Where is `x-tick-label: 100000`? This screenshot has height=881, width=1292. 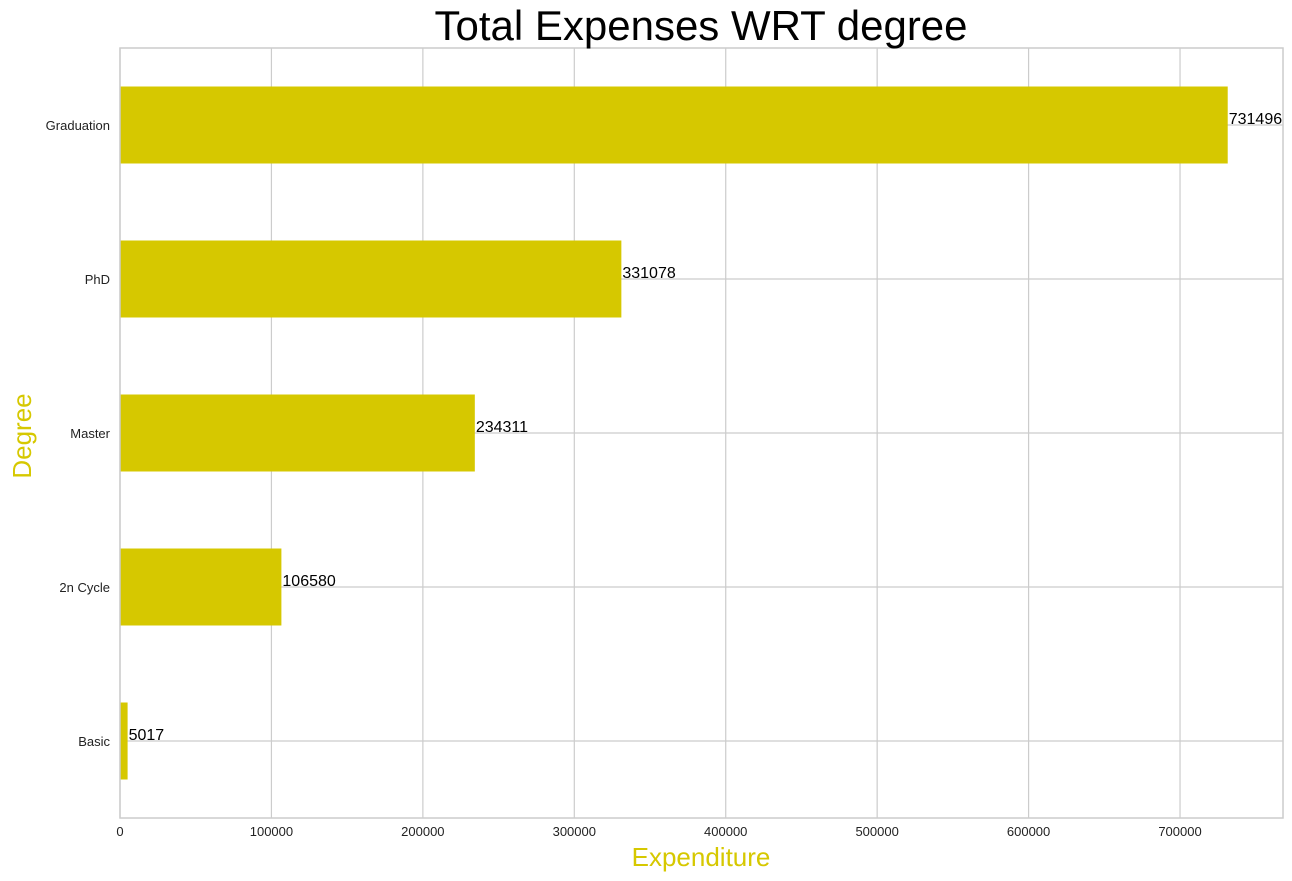 x-tick-label: 100000 is located at coordinates (271, 831).